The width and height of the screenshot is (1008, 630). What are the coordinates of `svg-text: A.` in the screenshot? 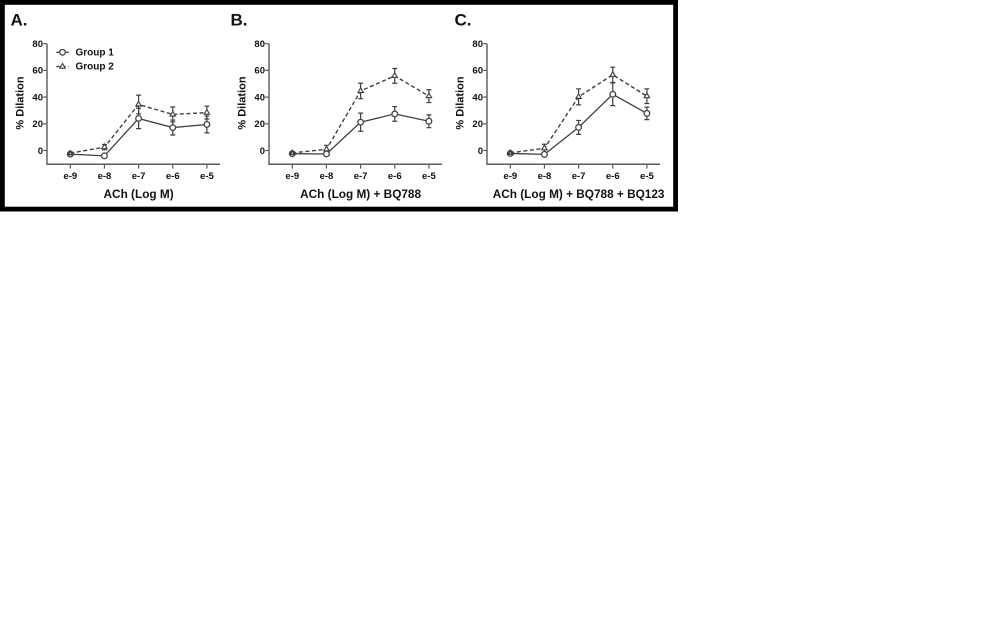 It's located at (19, 19).